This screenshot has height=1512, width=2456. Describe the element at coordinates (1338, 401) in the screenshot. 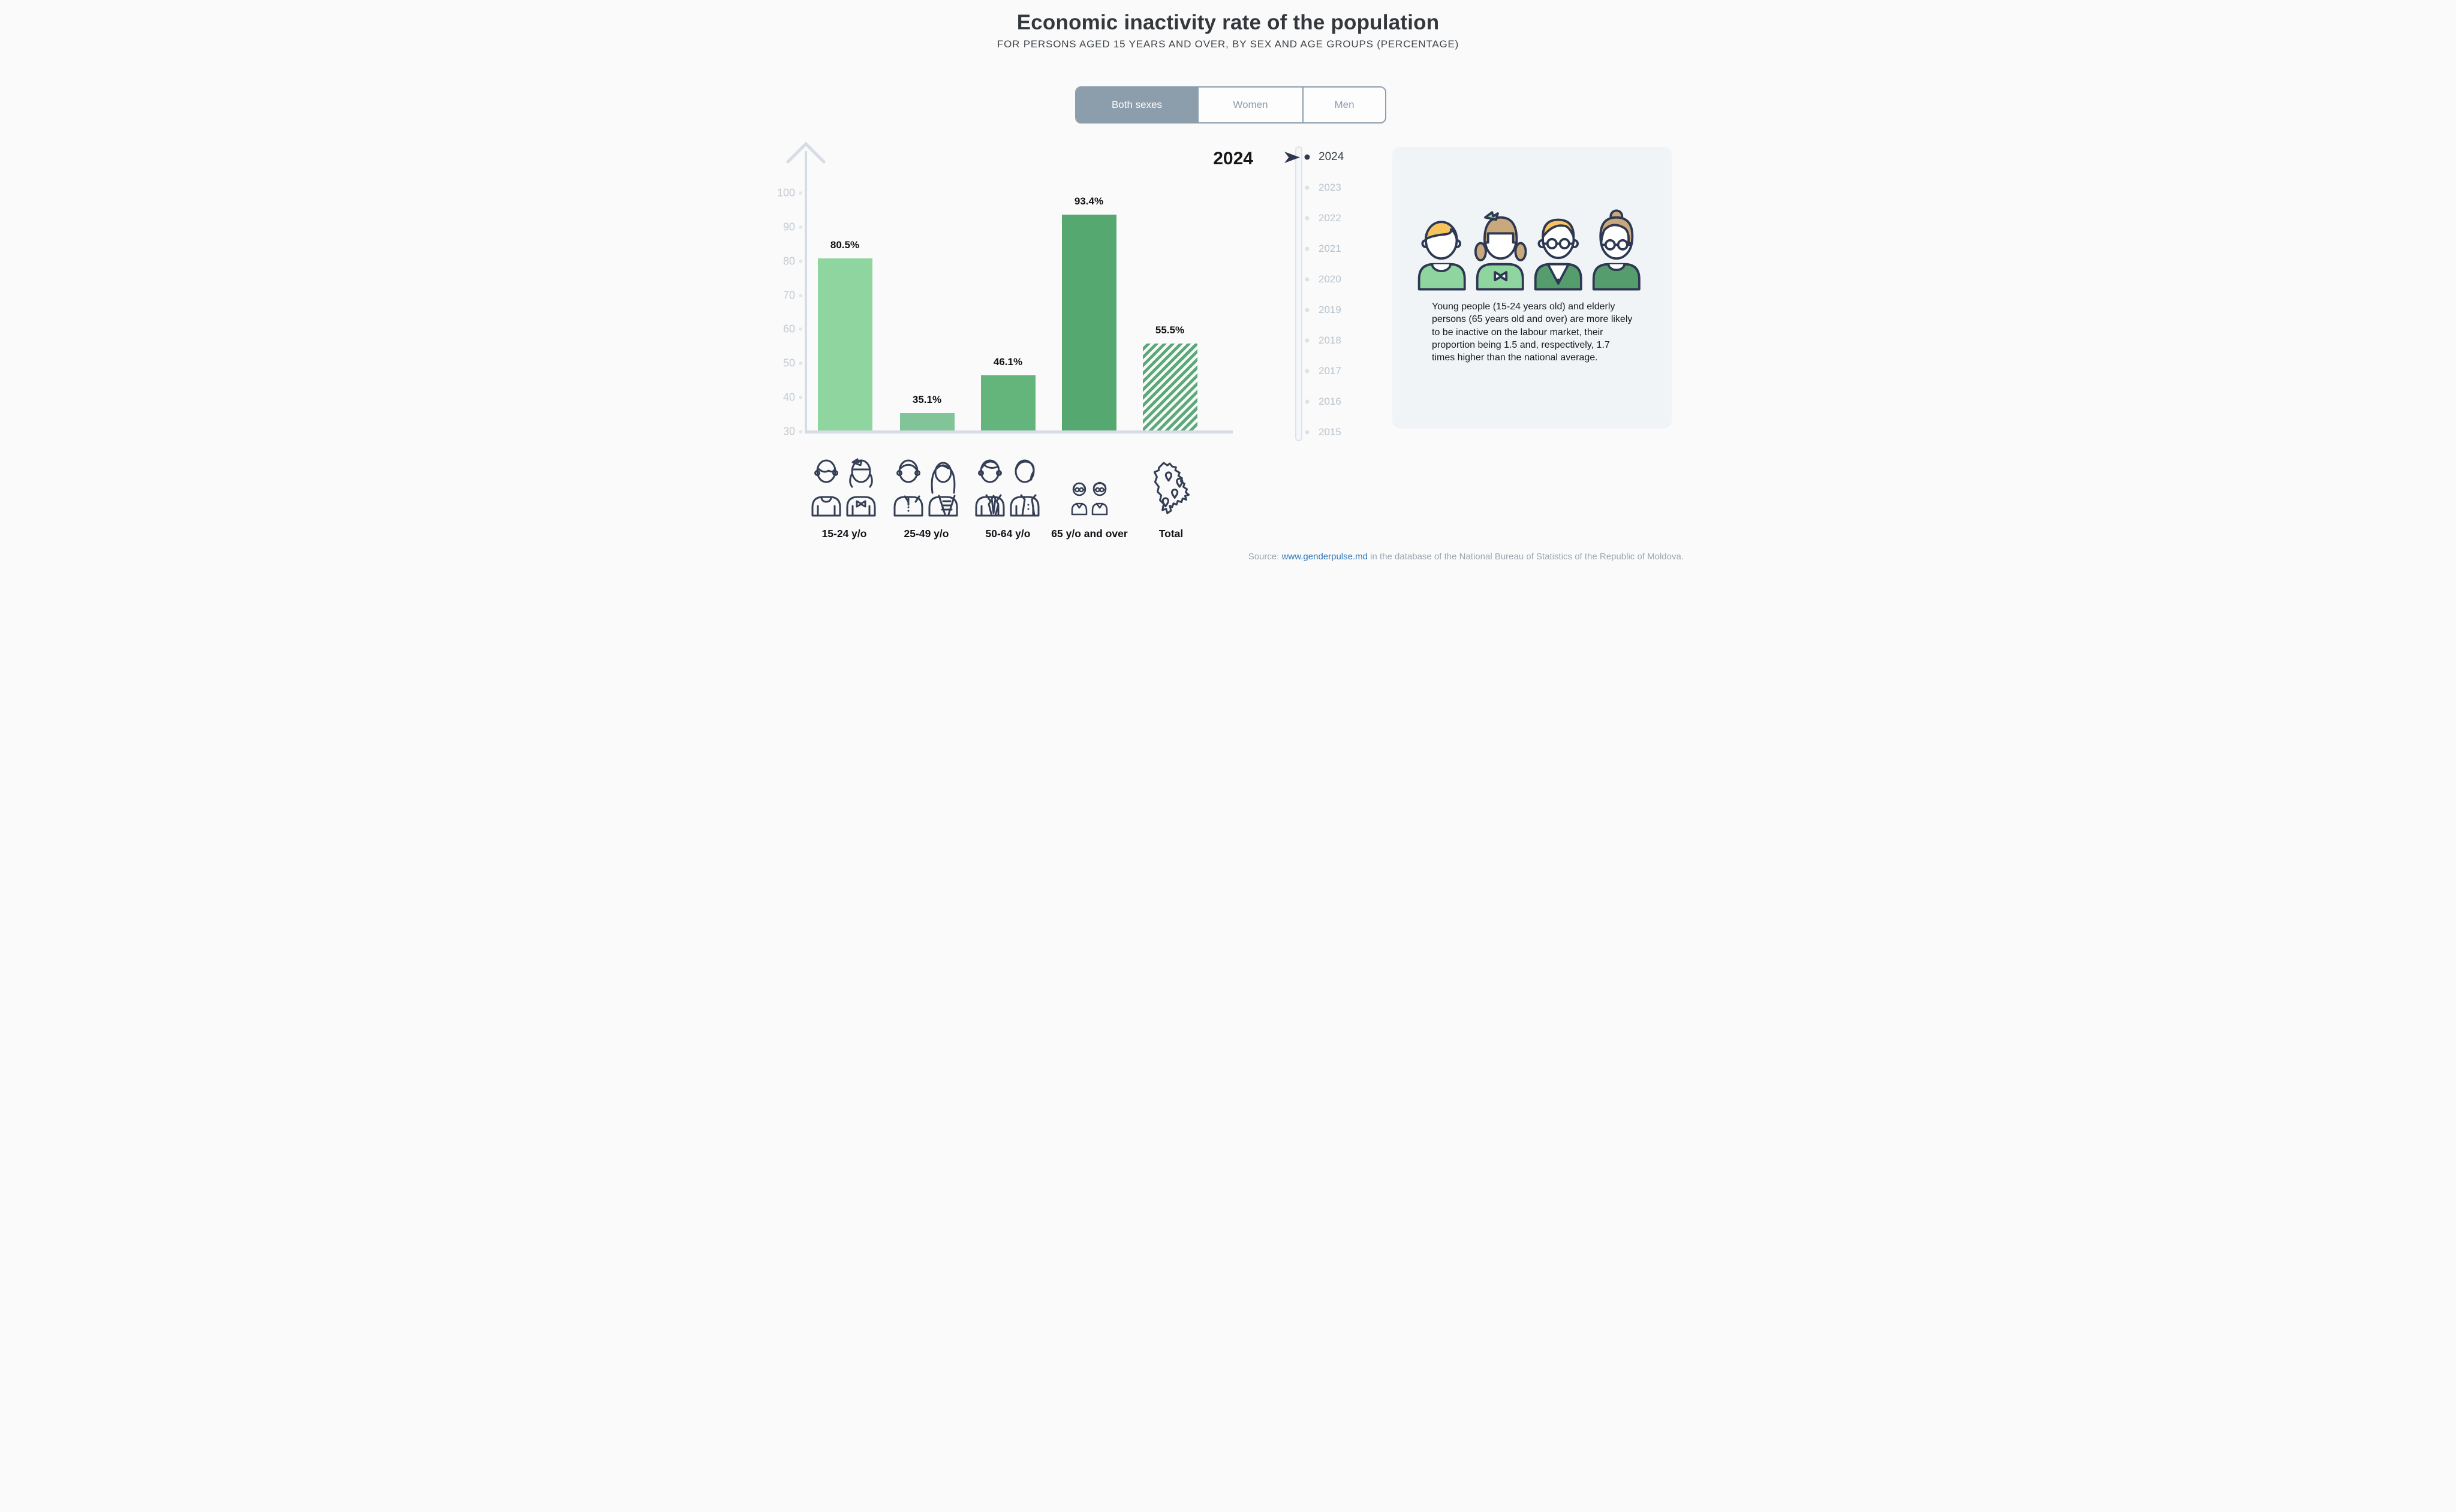

I see `year-item-2016: 2016` at that location.